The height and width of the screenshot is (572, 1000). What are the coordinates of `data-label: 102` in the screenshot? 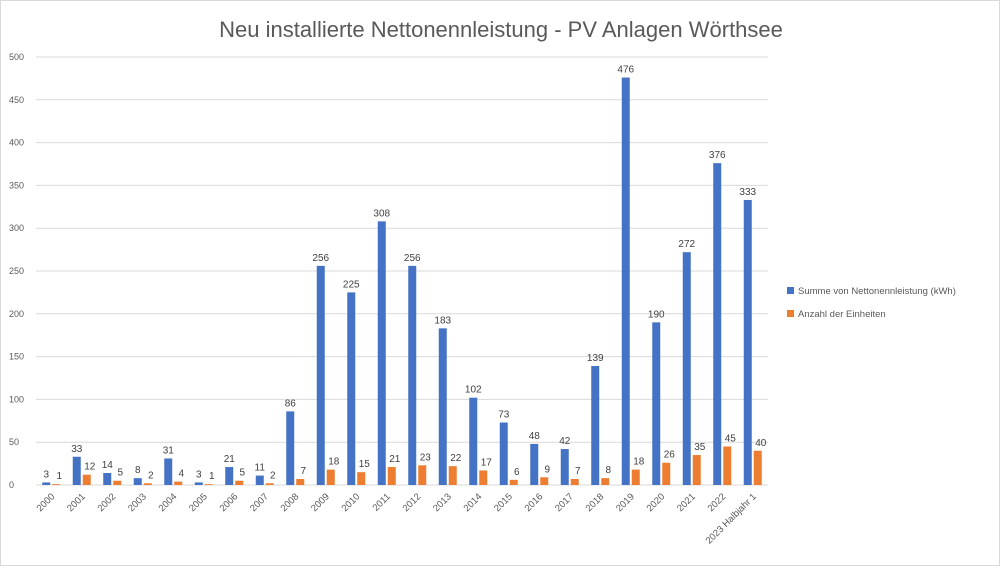 It's located at (473, 390).